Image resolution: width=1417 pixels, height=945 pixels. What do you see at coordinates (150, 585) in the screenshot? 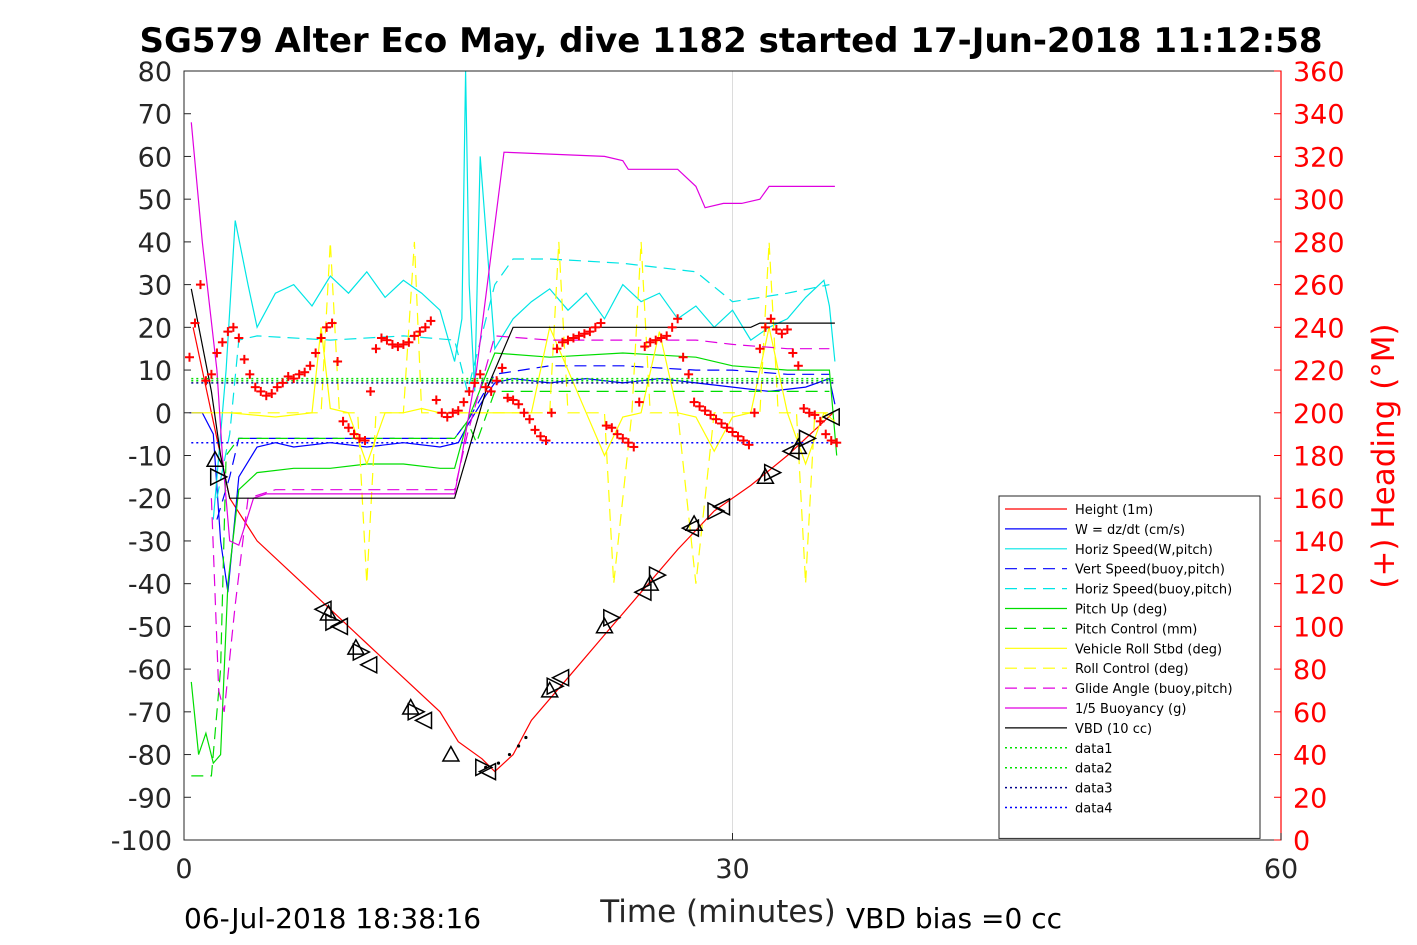
I see `left-tick-label: -40` at bounding box center [150, 585].